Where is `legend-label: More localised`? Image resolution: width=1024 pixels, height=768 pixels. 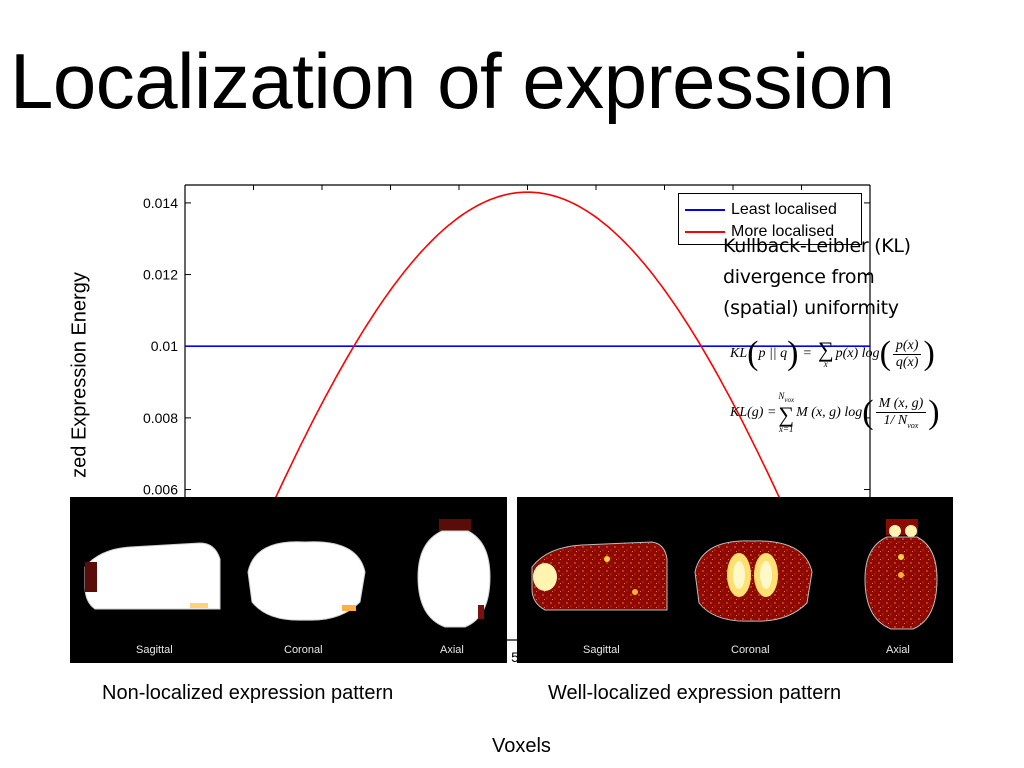 legend-label: More localised is located at coordinates (783, 231).